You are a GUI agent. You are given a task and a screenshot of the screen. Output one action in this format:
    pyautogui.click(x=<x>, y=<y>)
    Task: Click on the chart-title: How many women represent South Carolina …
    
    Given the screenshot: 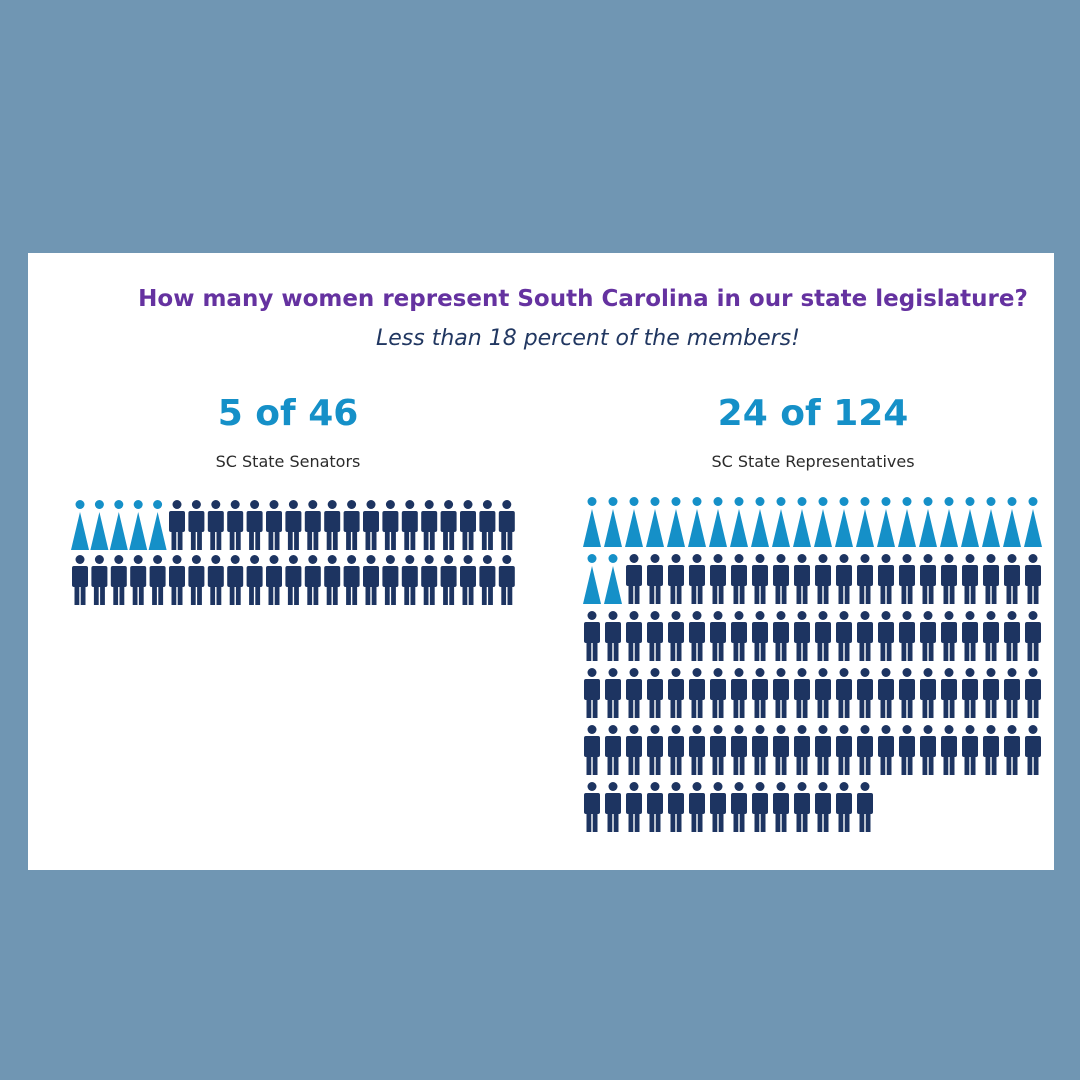 What is the action you would take?
    pyautogui.click(x=583, y=299)
    